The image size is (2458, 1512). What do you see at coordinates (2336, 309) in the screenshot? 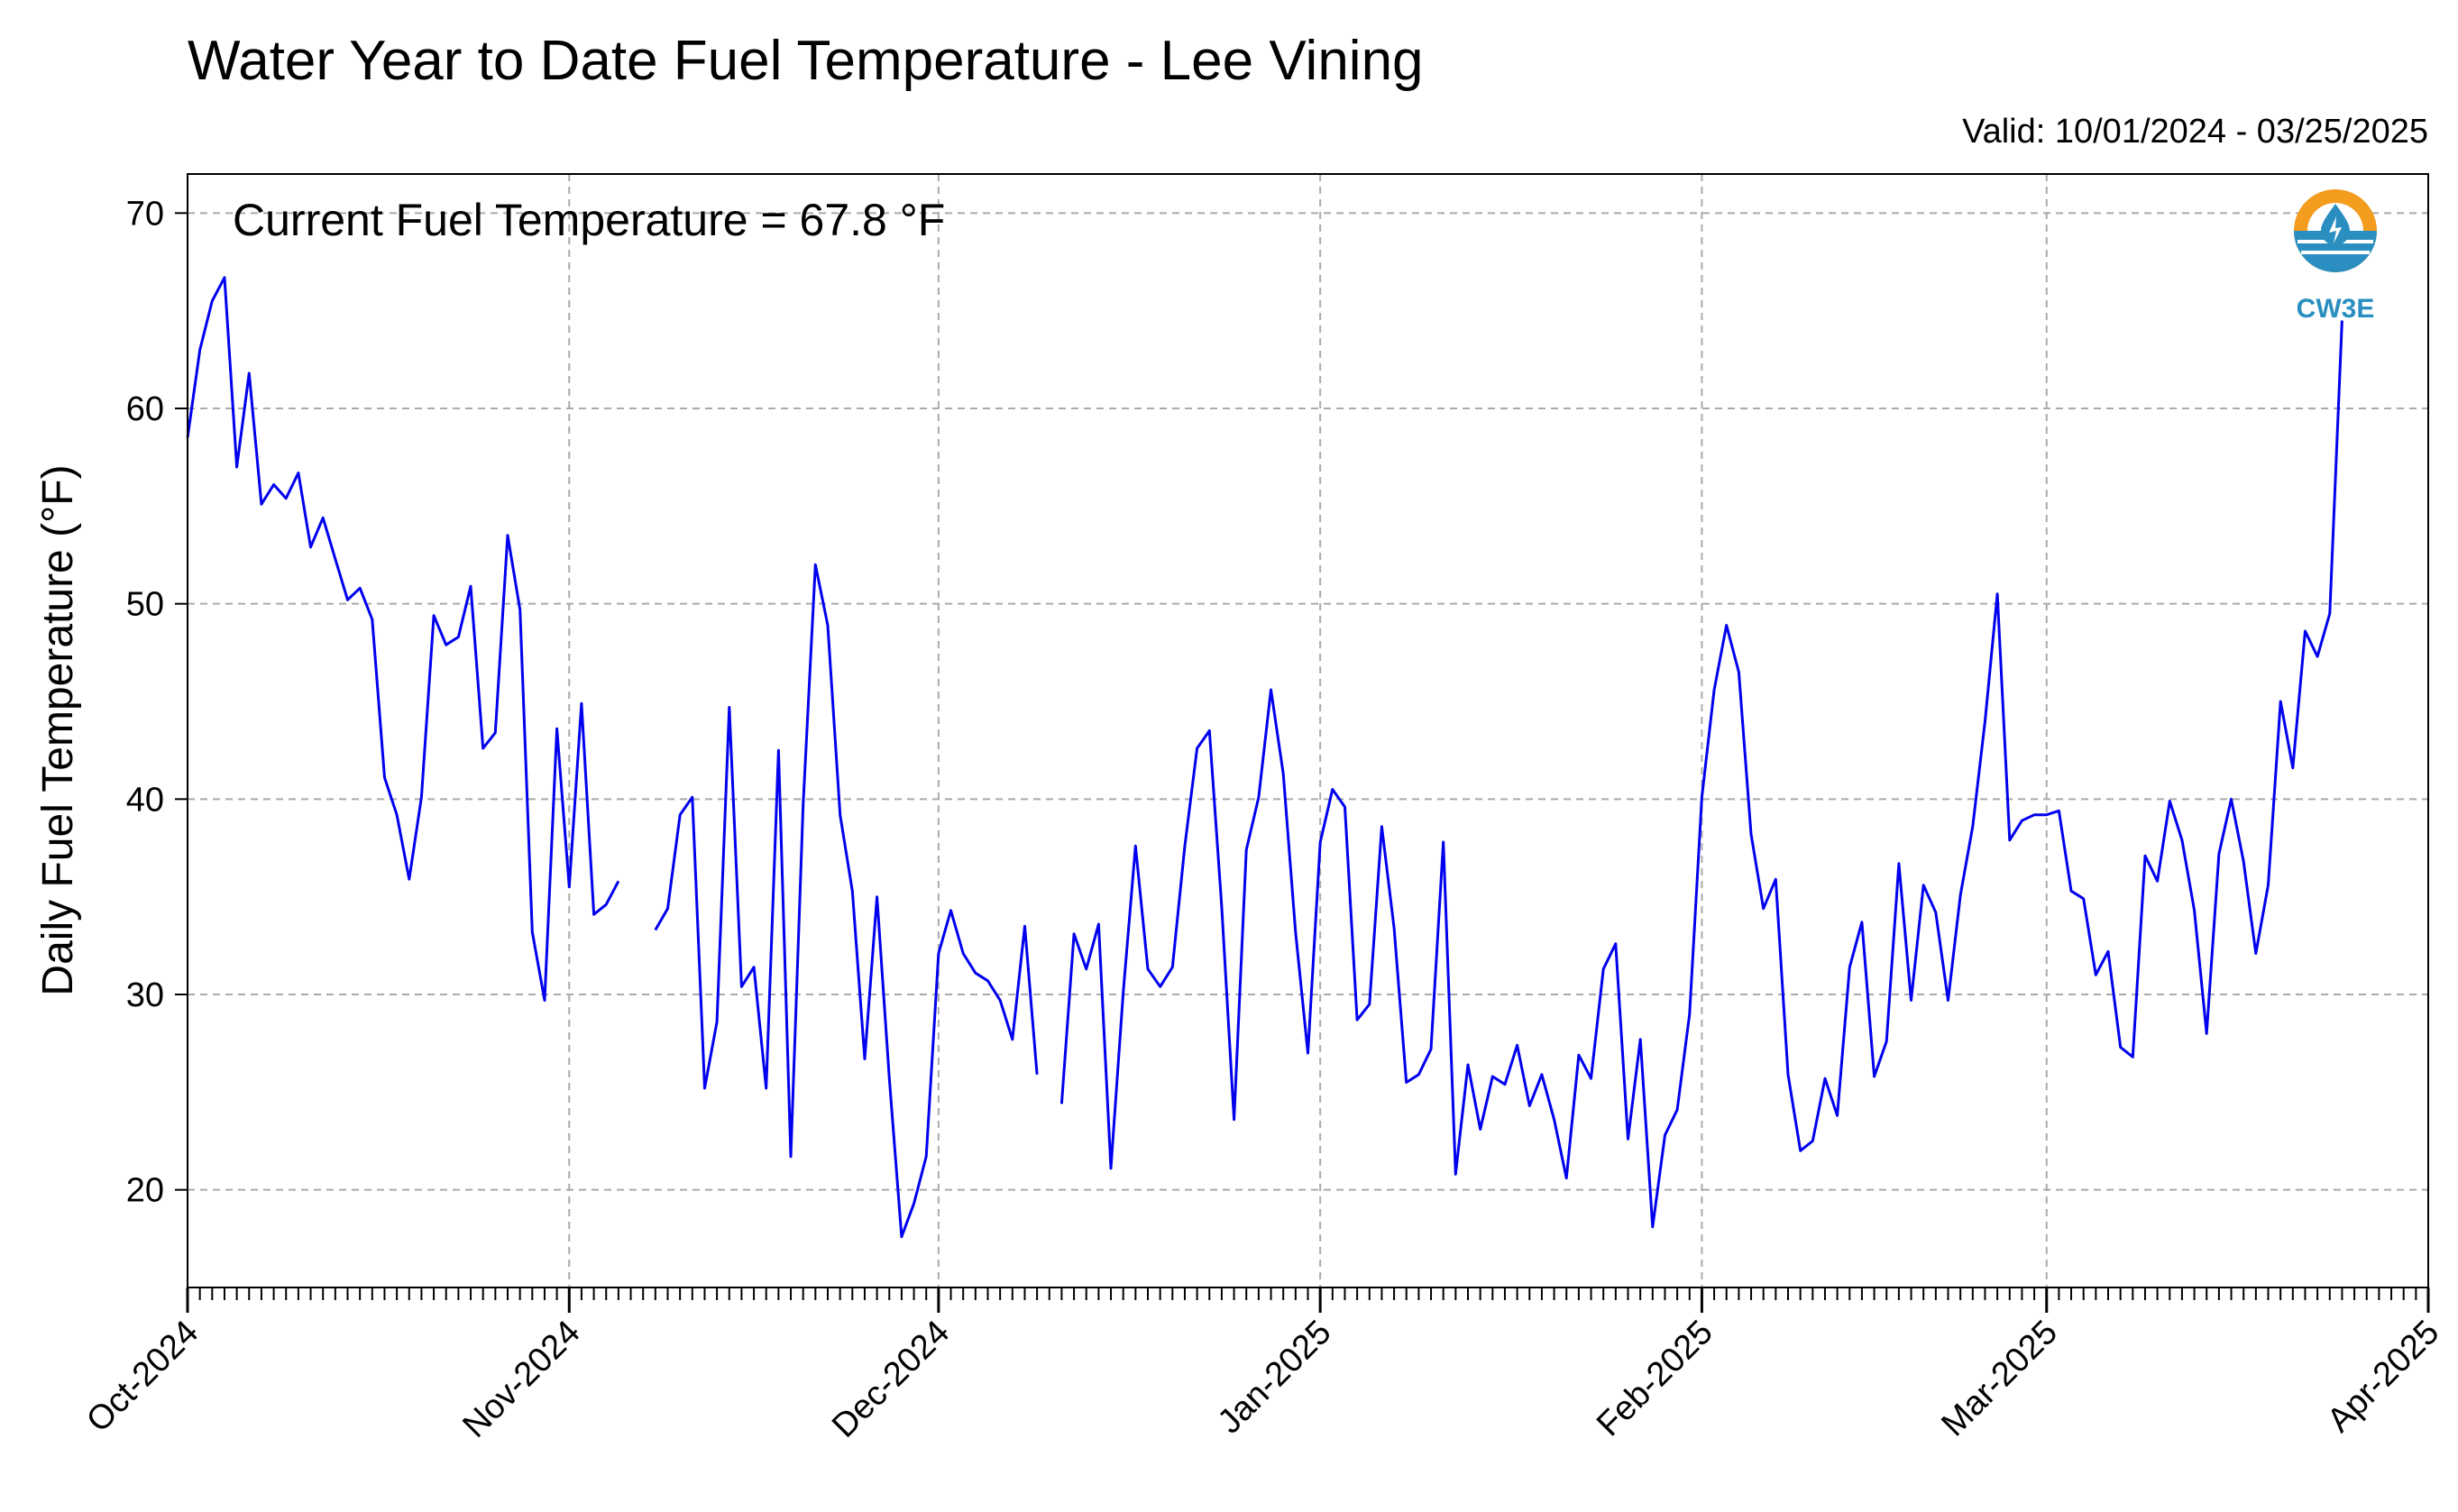
I see `logo-text: CW3E` at bounding box center [2336, 309].